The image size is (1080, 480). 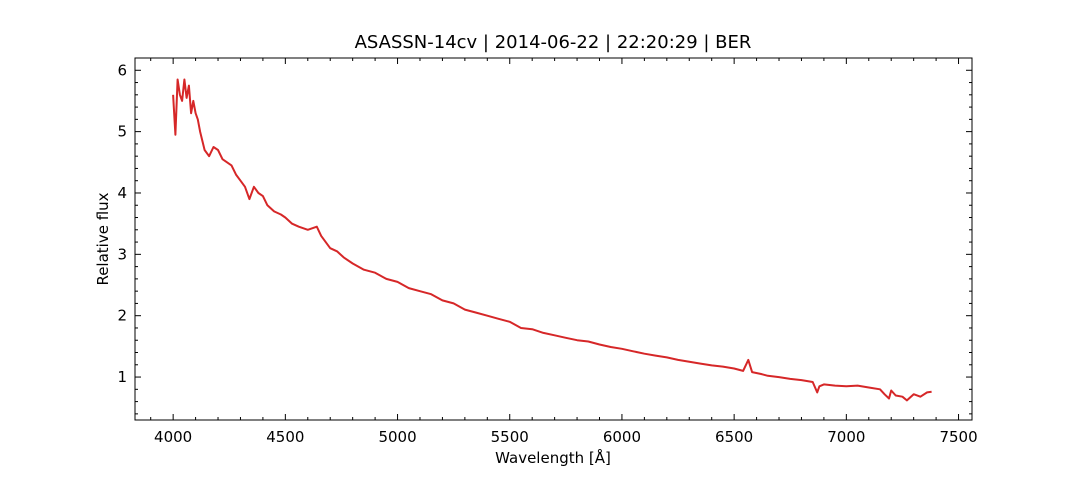 I want to click on x-tick-labels: 4000 4500 5000 5500 6000 6500 7000 7500, so click(x=566, y=437).